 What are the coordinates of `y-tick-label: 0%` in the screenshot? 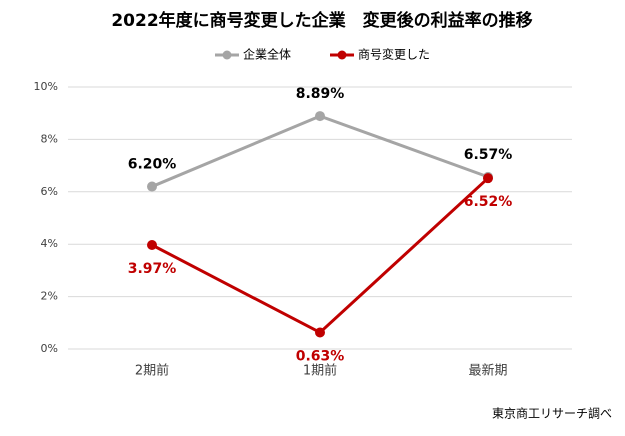 It's located at (49, 348).